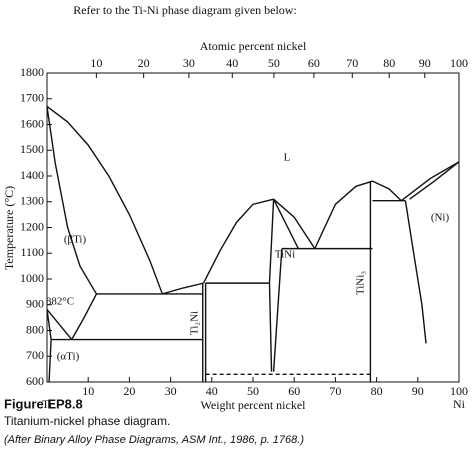 This screenshot has width=474, height=463. I want to click on x2-tick-label: 10, so click(96, 63).